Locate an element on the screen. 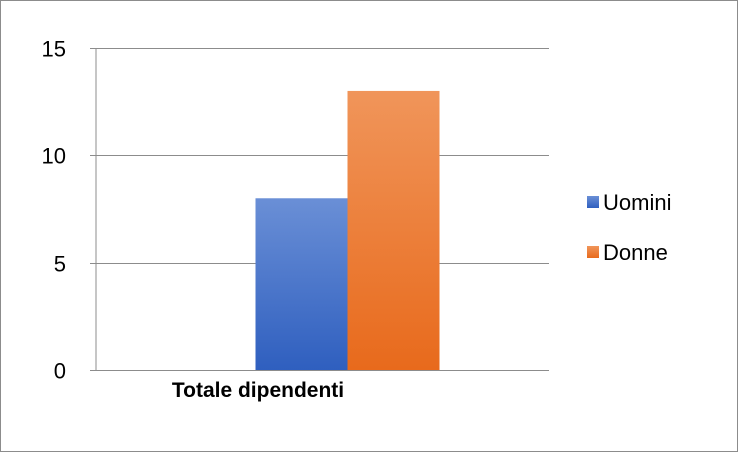 The height and width of the screenshot is (456, 738). y-tick-label: 0 is located at coordinates (60, 371).